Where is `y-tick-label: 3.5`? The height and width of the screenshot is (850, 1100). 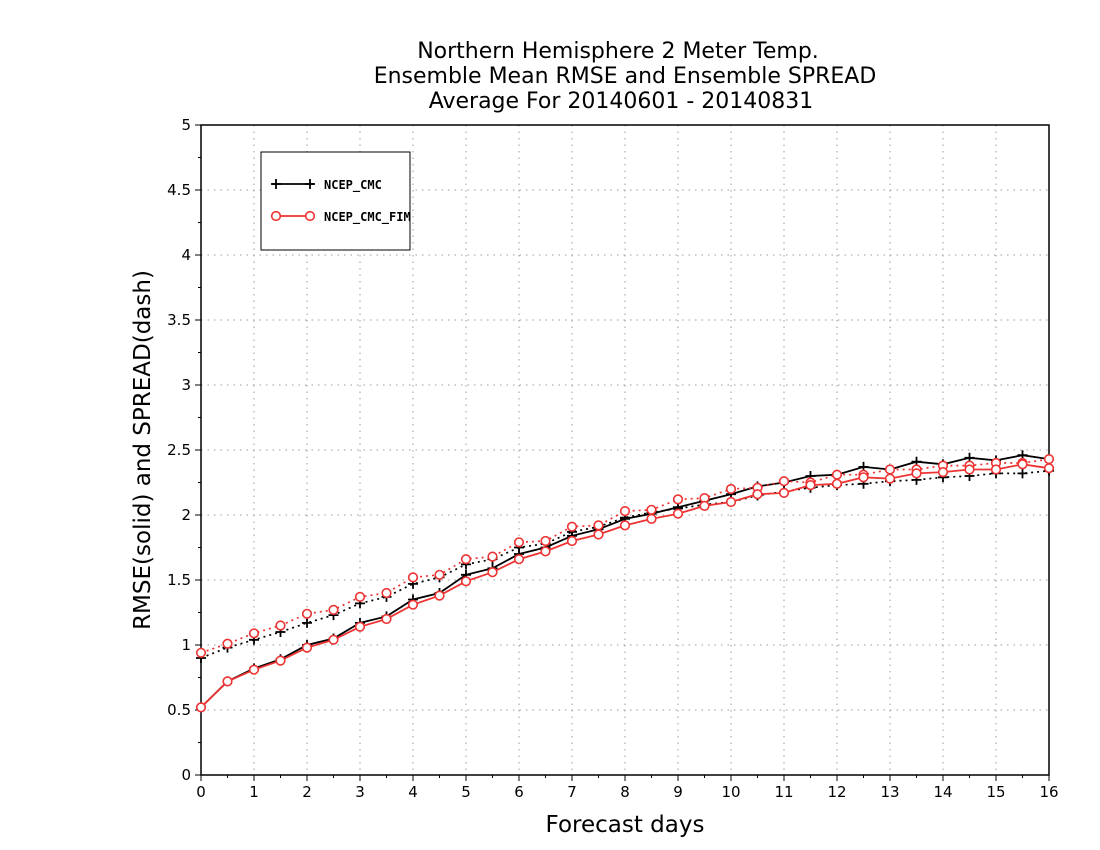 y-tick-label: 3.5 is located at coordinates (179, 320).